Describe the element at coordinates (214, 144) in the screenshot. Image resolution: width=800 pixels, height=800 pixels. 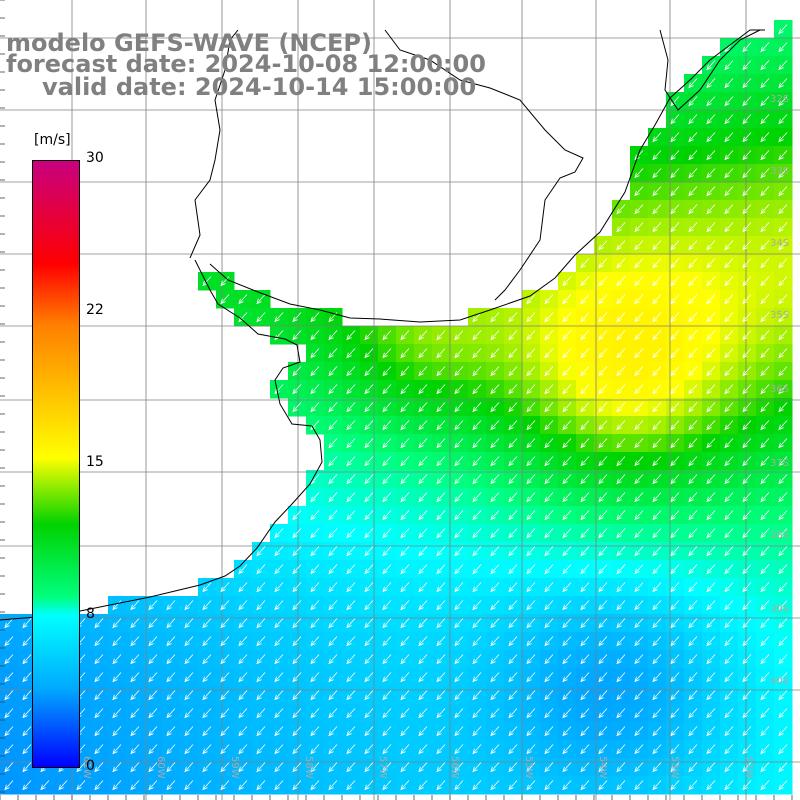
I see `border-river-uruguay` at that location.